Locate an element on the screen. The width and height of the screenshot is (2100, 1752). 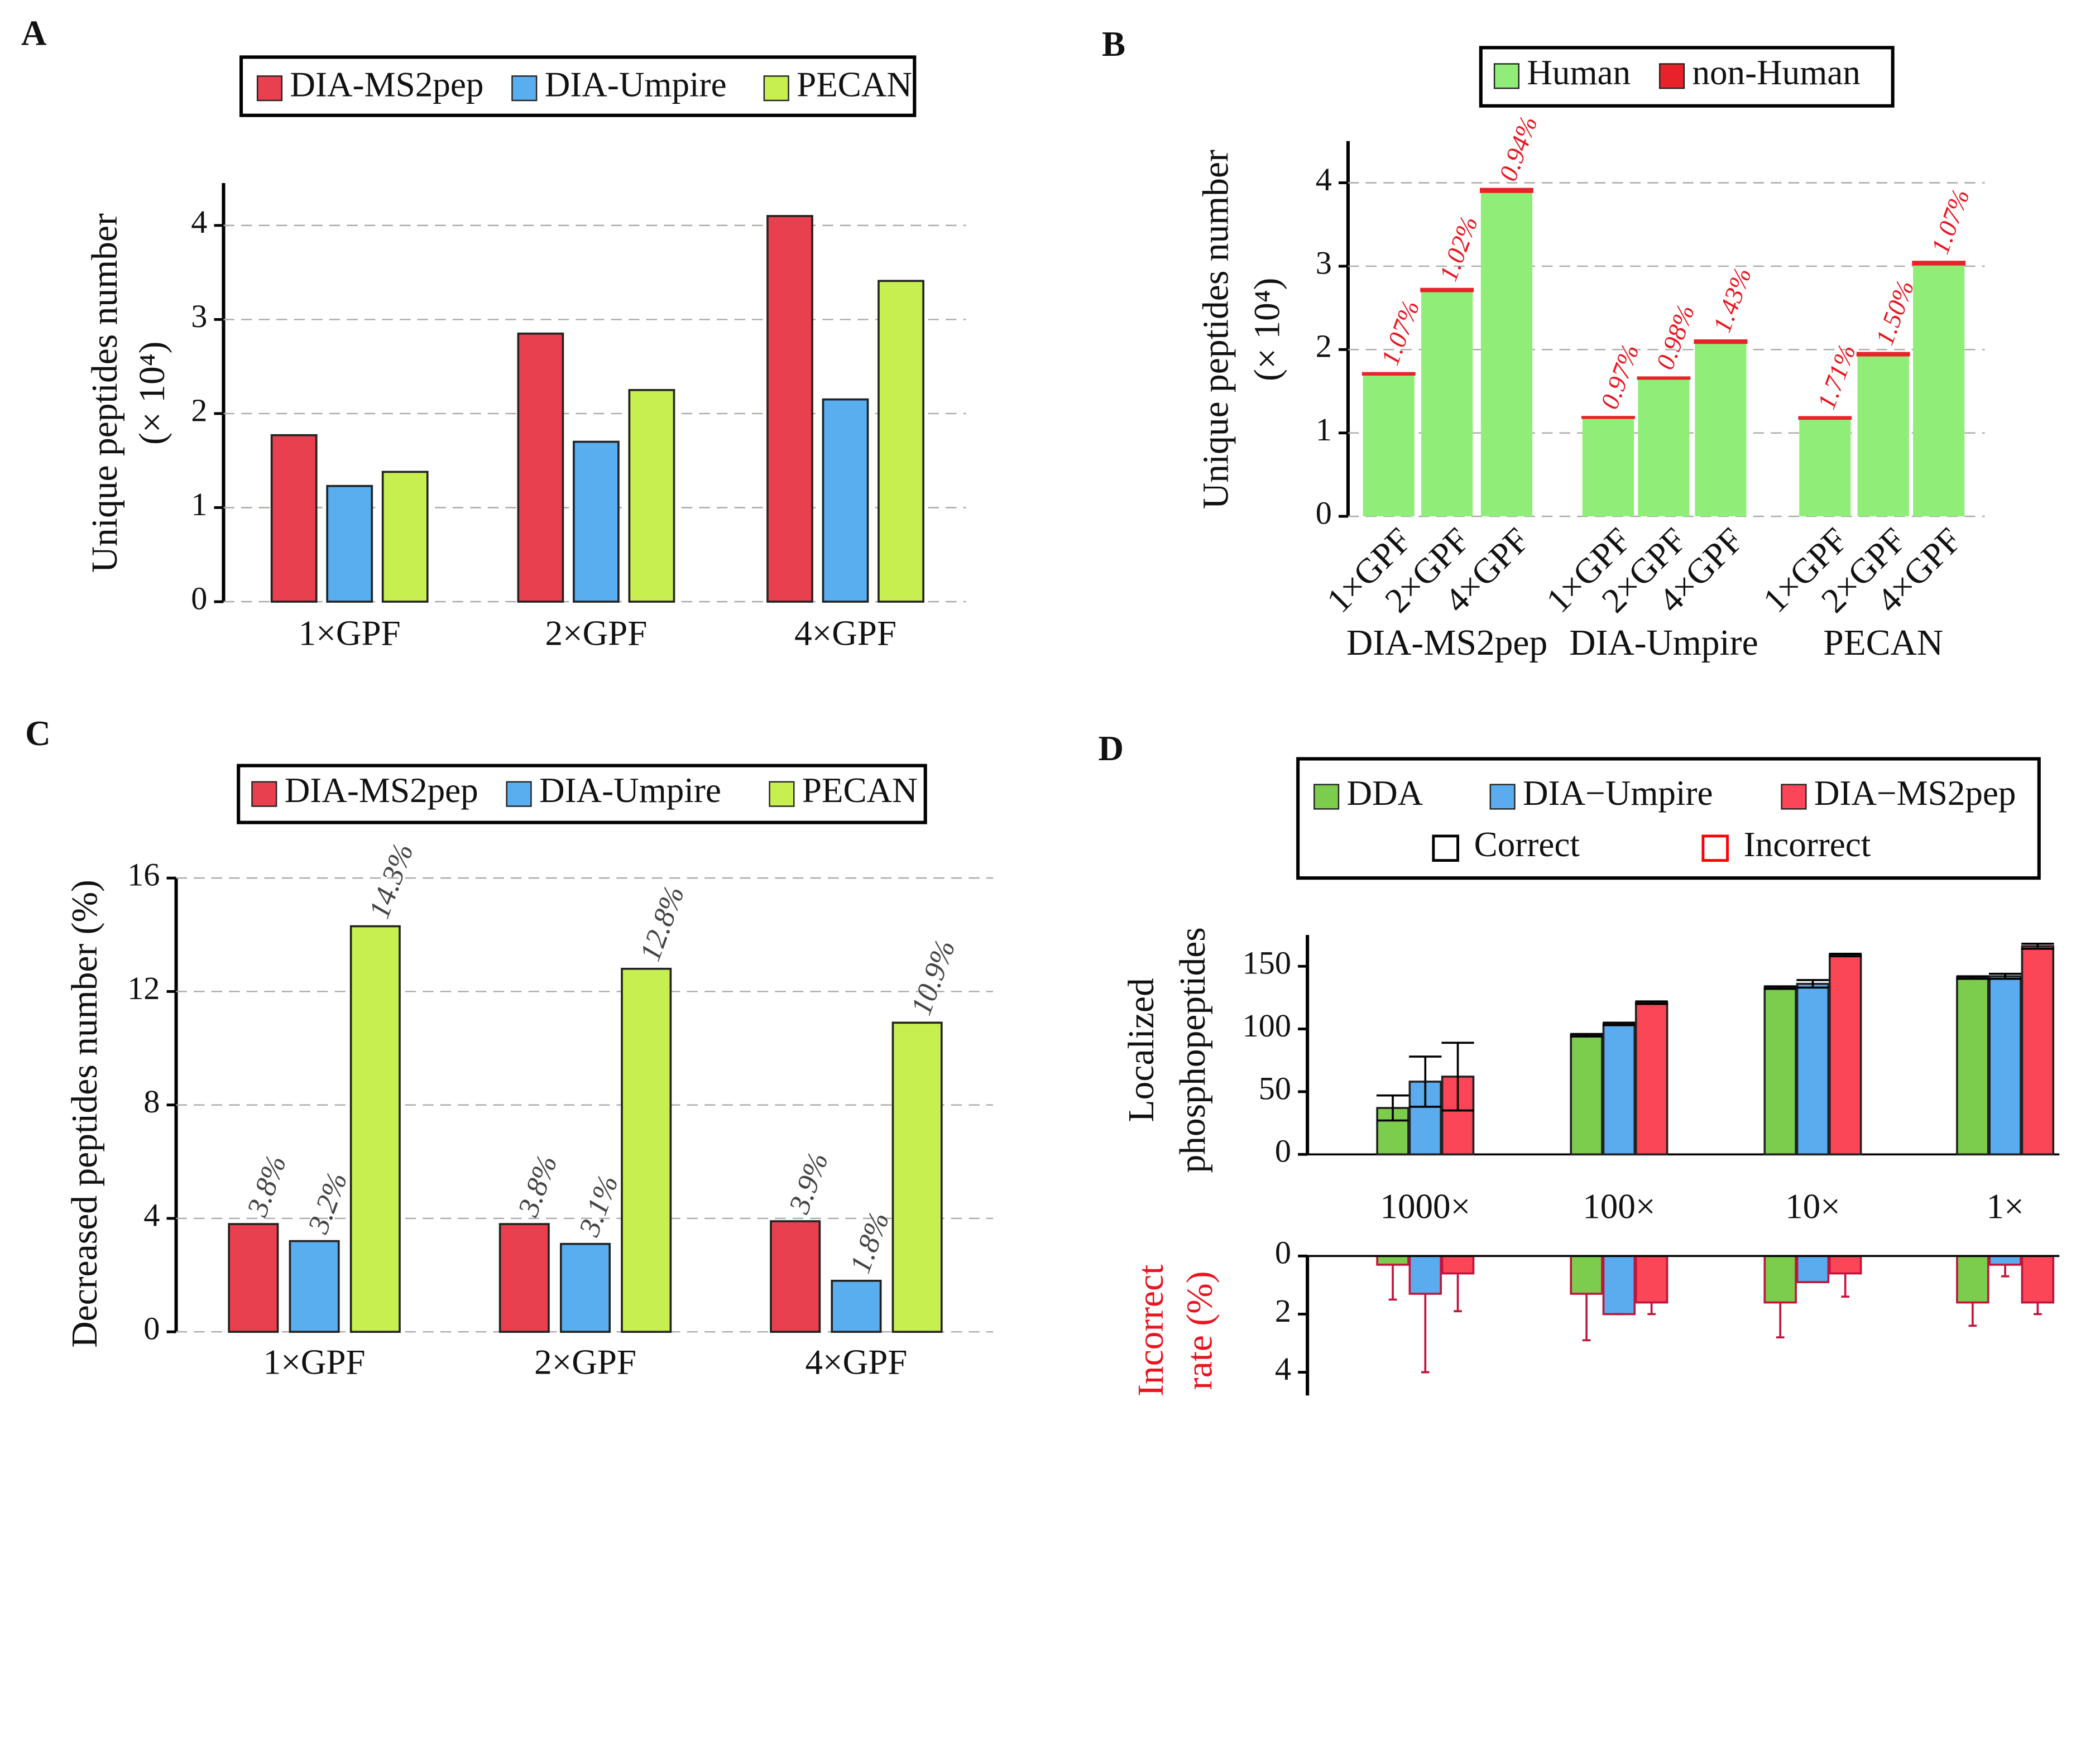
panel-label: B is located at coordinates (1113, 44).